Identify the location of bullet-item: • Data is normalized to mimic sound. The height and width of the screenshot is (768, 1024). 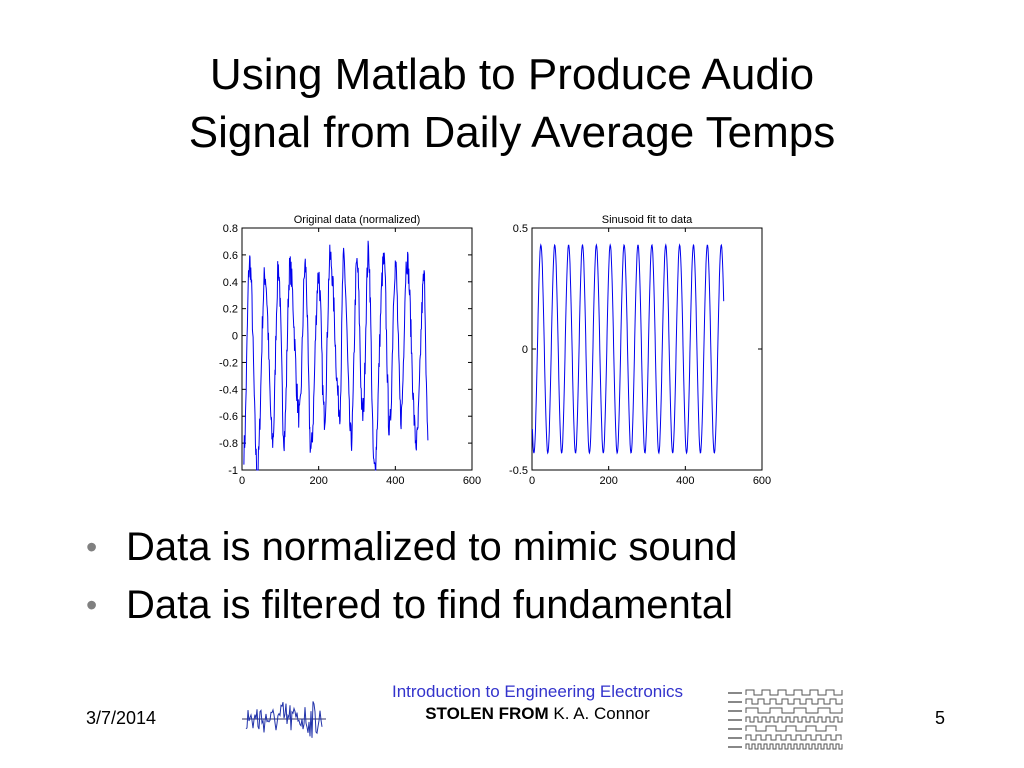
(411, 547).